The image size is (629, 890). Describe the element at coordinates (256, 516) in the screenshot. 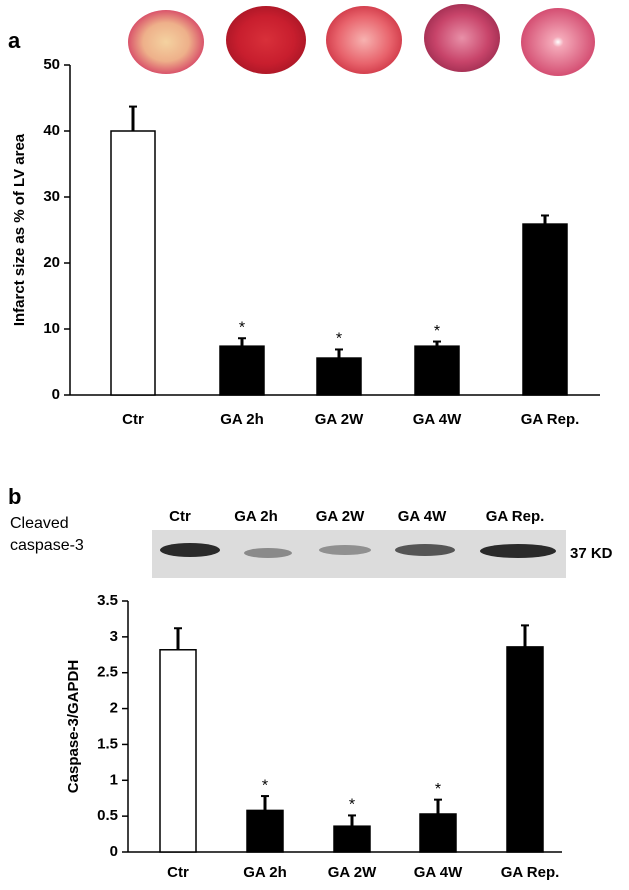

I see `lane-label: GA 2h` at that location.